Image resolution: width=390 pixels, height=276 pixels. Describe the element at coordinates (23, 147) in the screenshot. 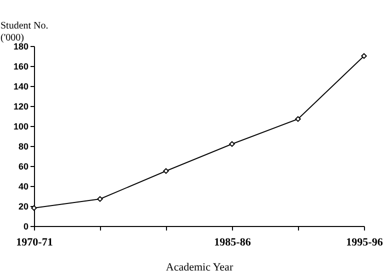

I see `y-tick-label: 80` at that location.